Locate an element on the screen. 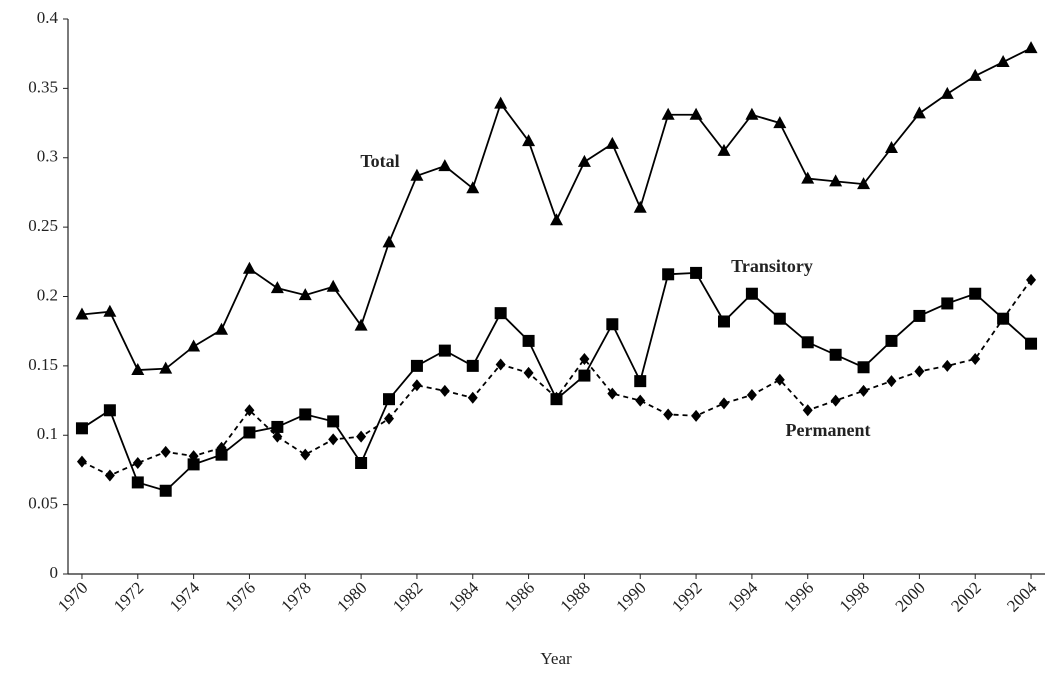 The width and height of the screenshot is (1046, 673). series-label: Permanent is located at coordinates (828, 430).